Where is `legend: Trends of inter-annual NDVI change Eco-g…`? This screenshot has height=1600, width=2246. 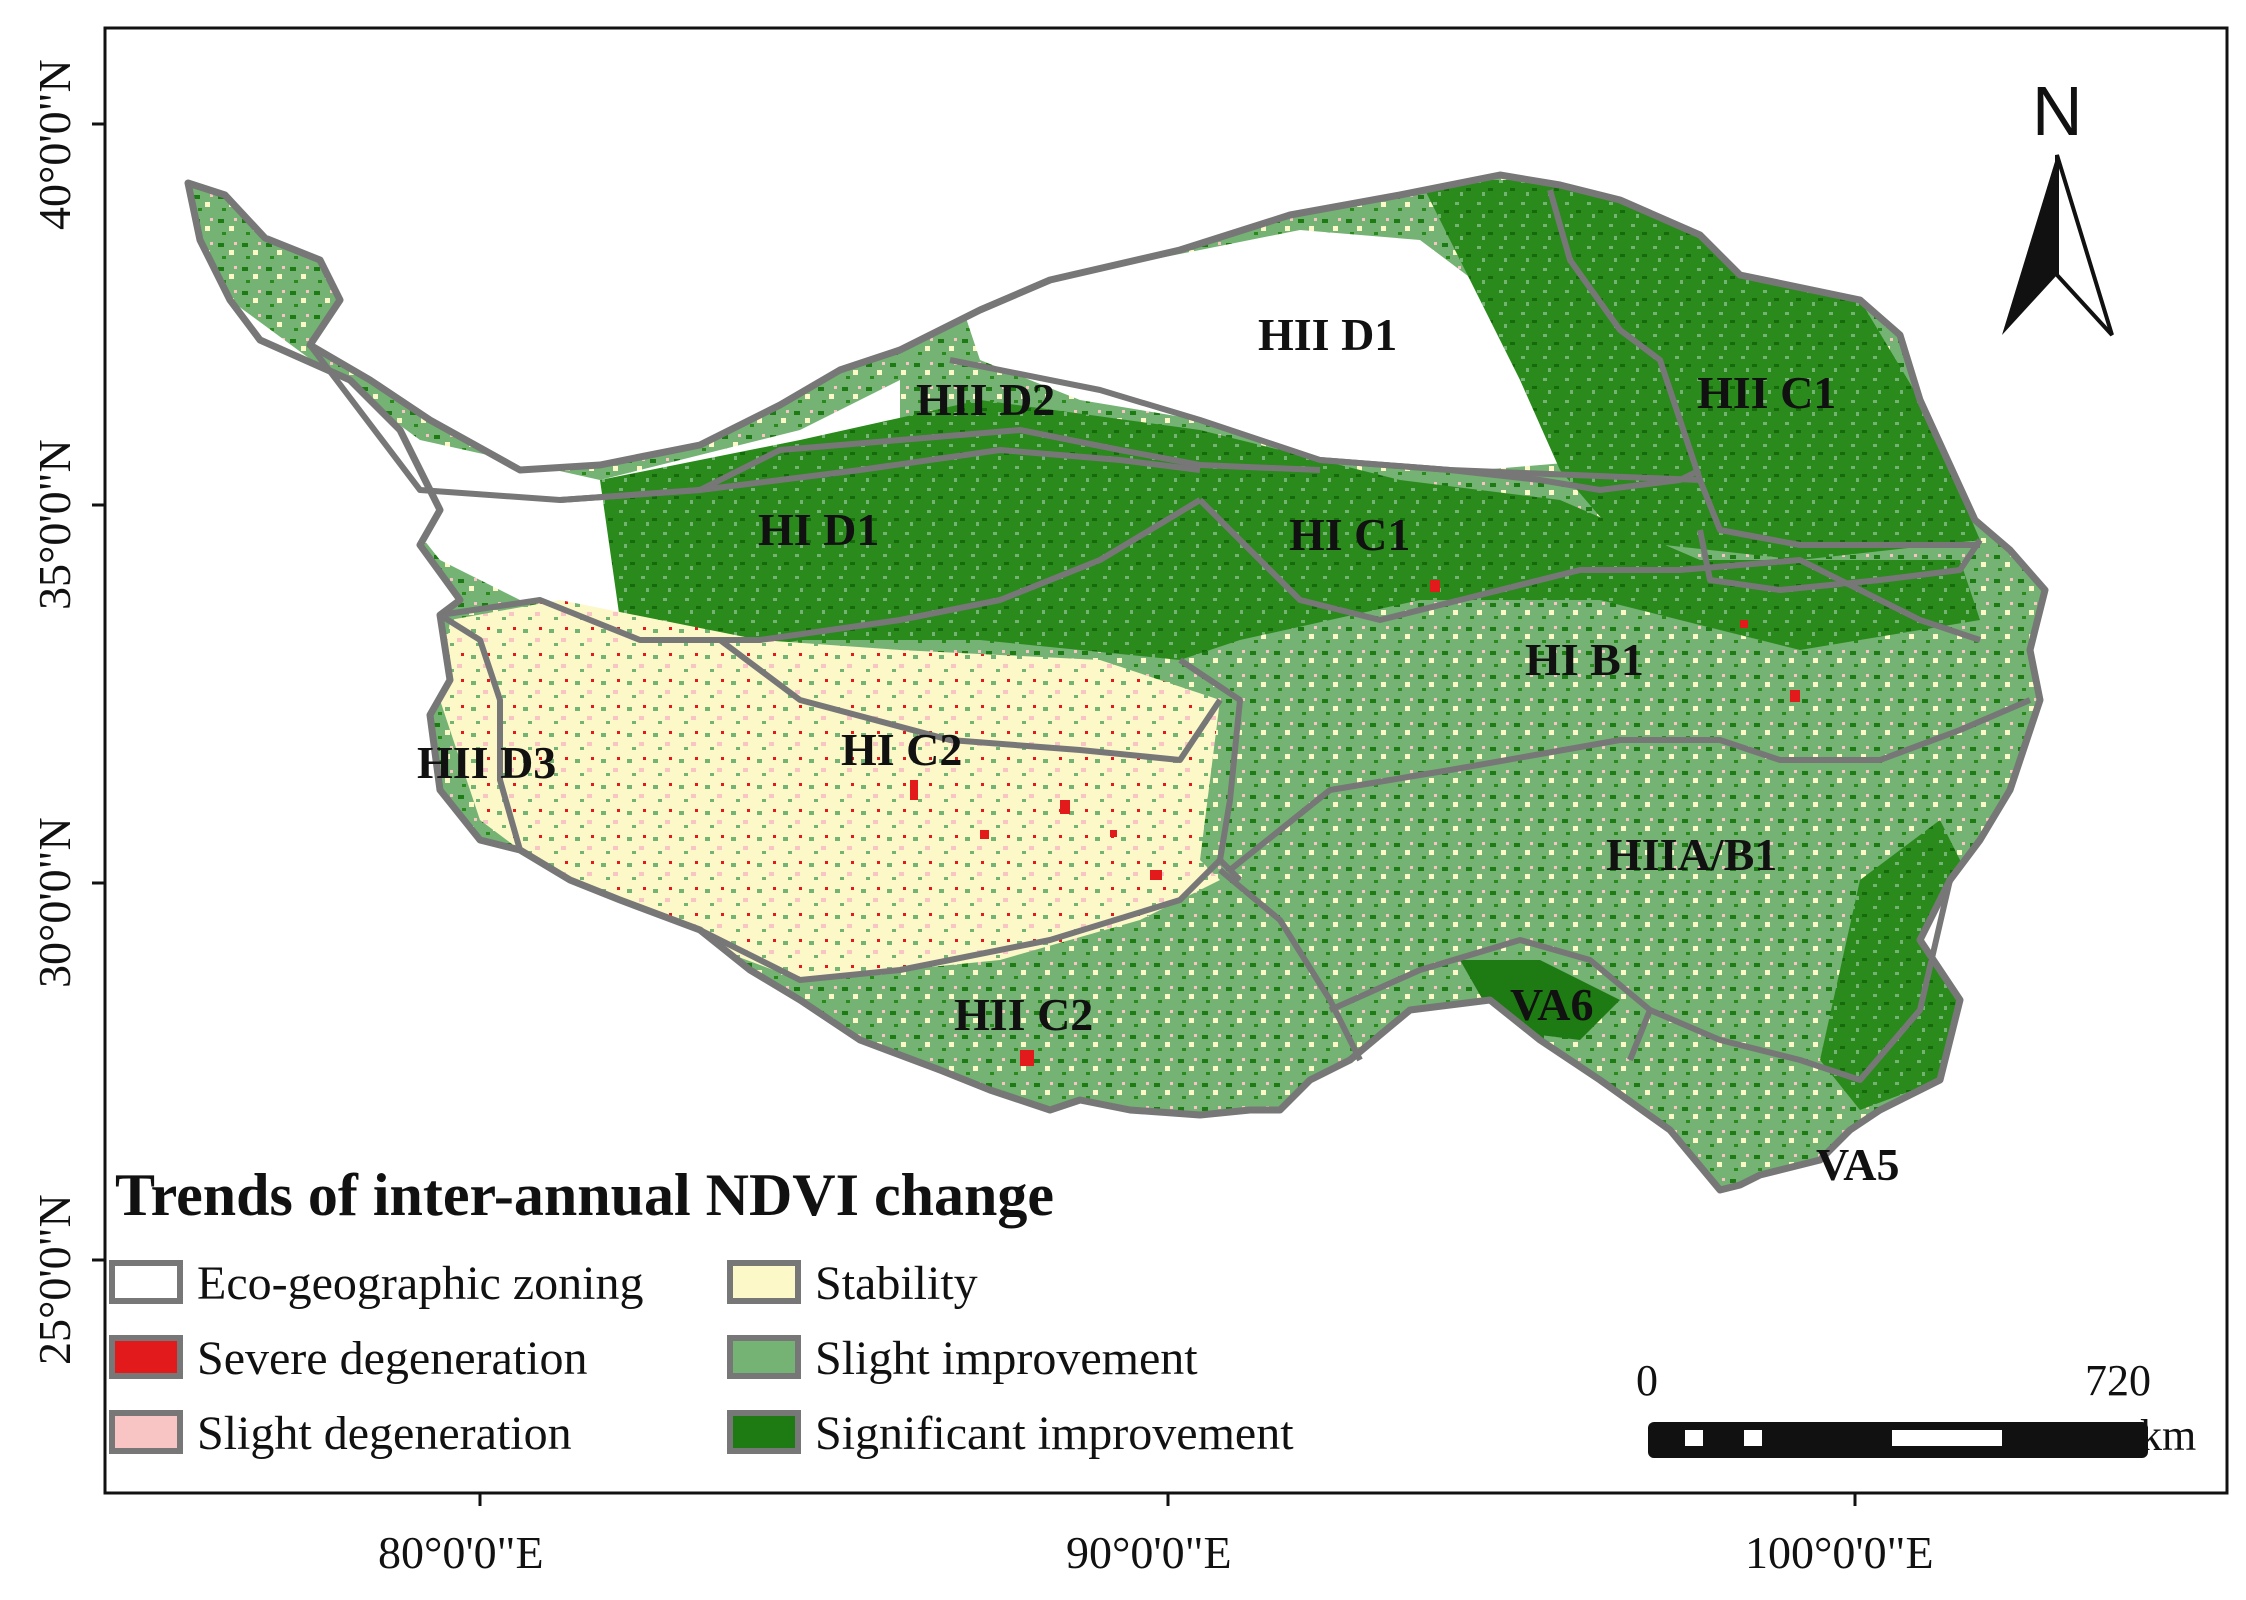
legend: Trends of inter-annual NDVI change Eco-g… is located at coordinates (701, 1311).